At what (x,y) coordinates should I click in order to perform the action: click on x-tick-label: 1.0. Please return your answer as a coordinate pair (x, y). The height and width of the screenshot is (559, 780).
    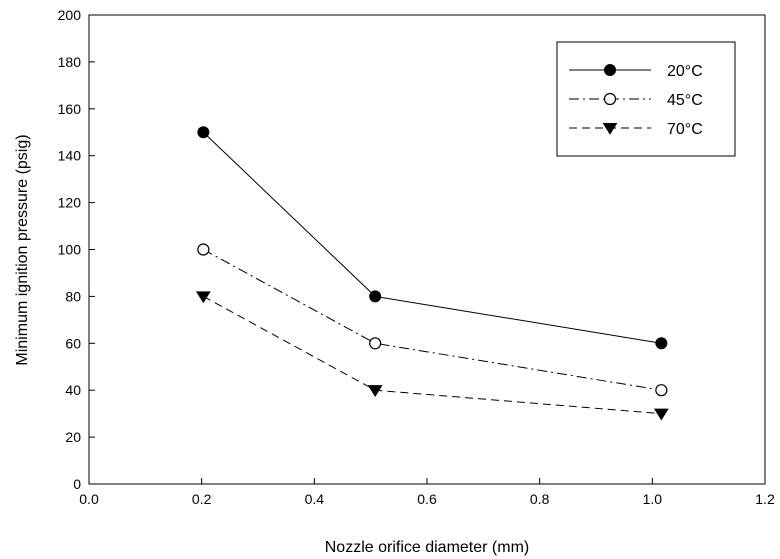
    Looking at the image, I should click on (653, 499).